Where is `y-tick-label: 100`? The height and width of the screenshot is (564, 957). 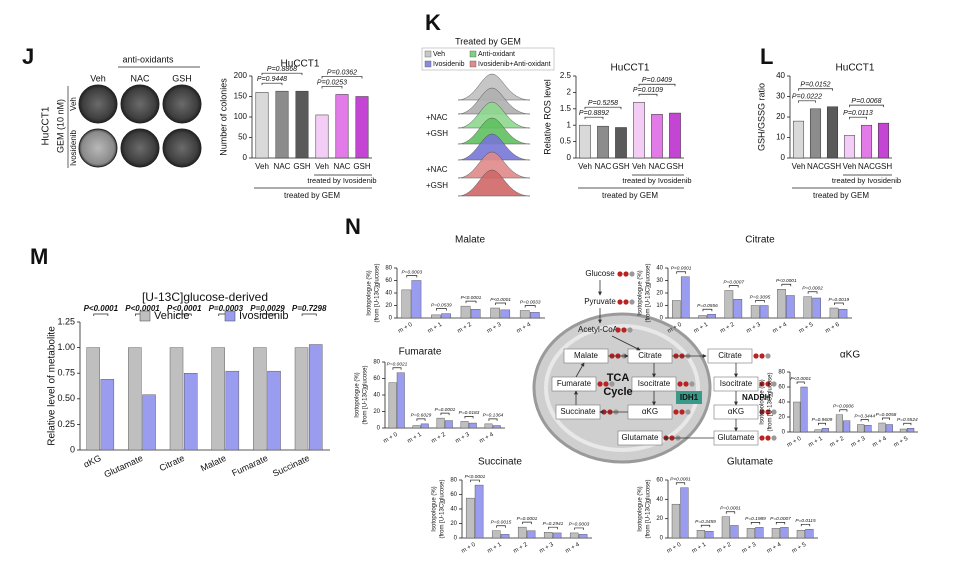 y-tick-label: 100 is located at coordinates (241, 116).